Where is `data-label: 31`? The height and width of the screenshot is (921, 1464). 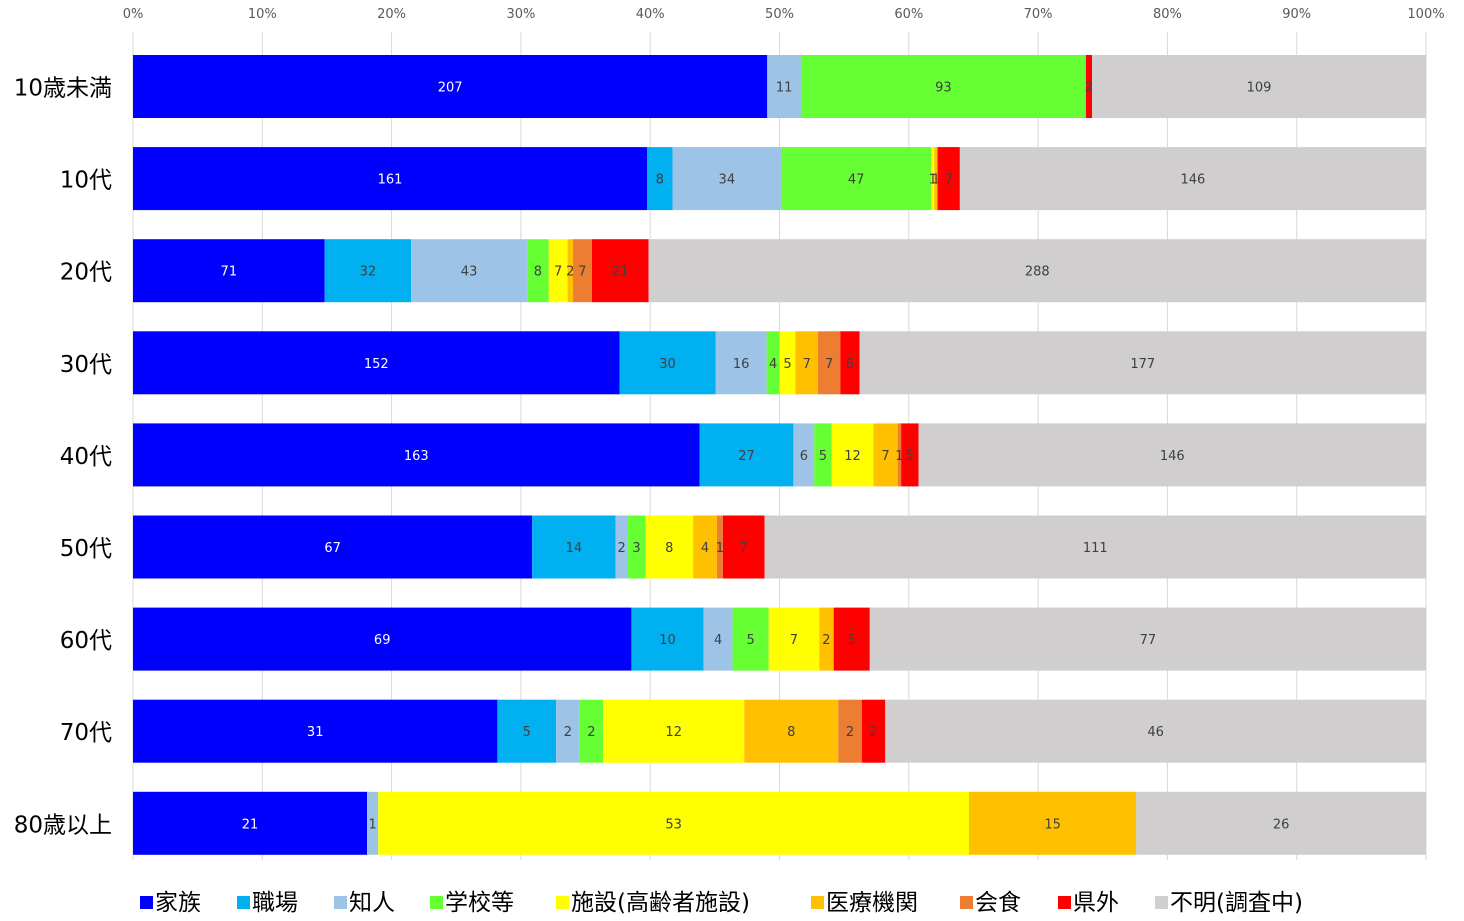 data-label: 31 is located at coordinates (315, 732).